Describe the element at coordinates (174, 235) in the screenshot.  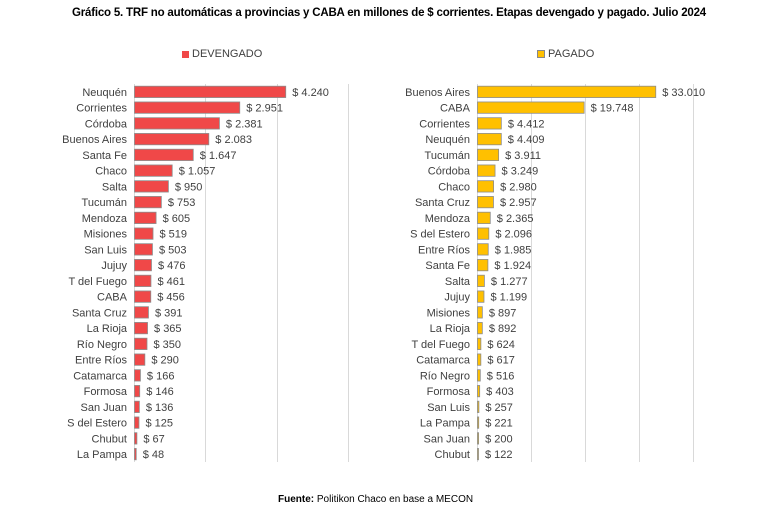
I see `data-label: $ 519` at that location.